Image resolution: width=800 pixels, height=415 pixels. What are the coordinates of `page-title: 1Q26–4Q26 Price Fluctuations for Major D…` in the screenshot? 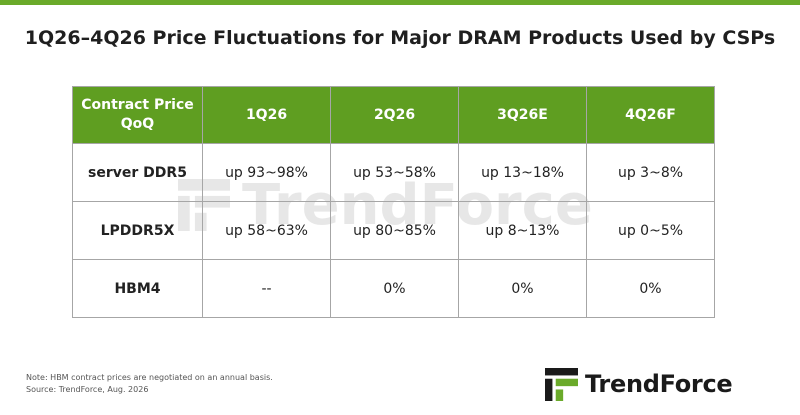 It's located at (400, 38).